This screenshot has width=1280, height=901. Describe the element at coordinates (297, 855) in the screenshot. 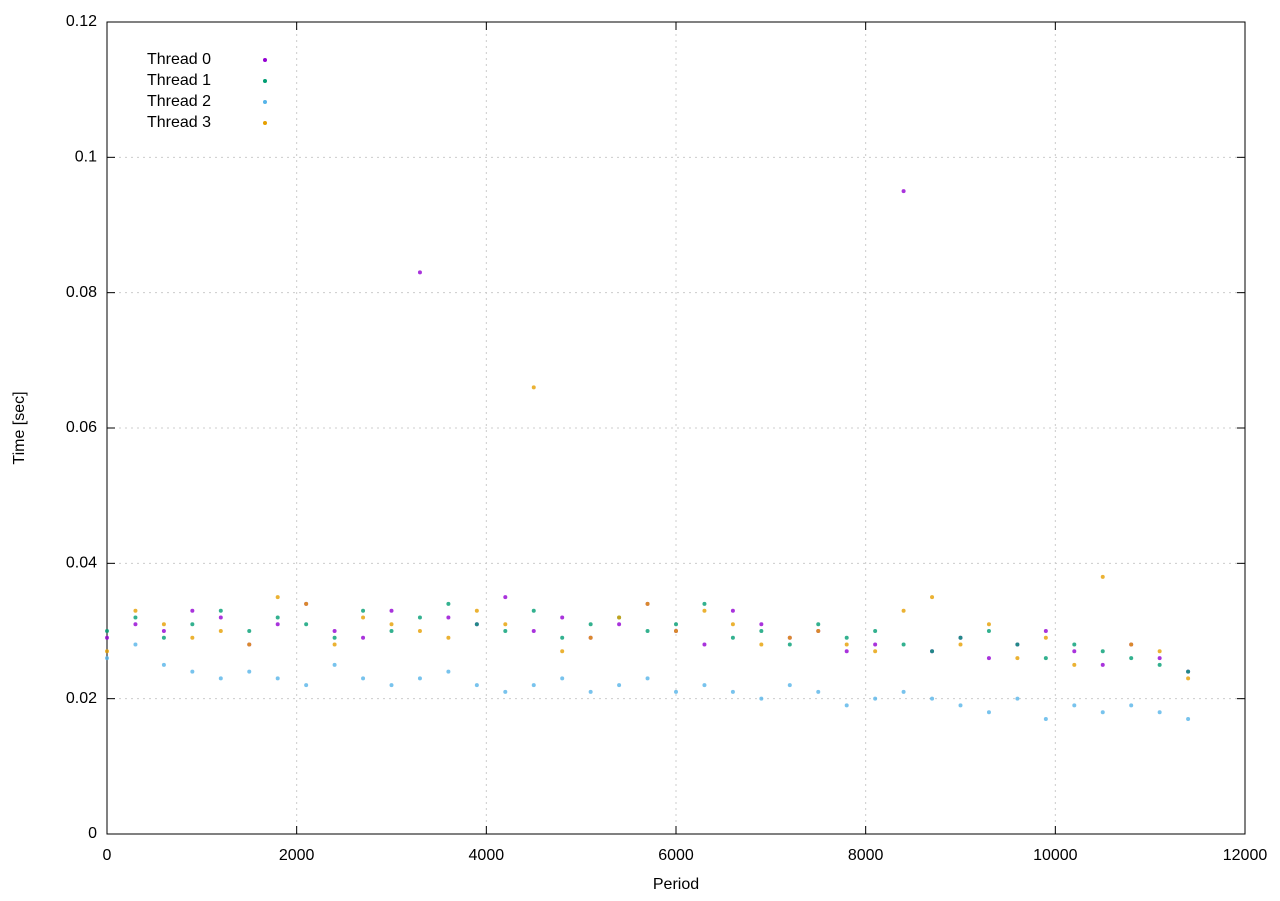

I see `x-tick-label: 2000` at that location.